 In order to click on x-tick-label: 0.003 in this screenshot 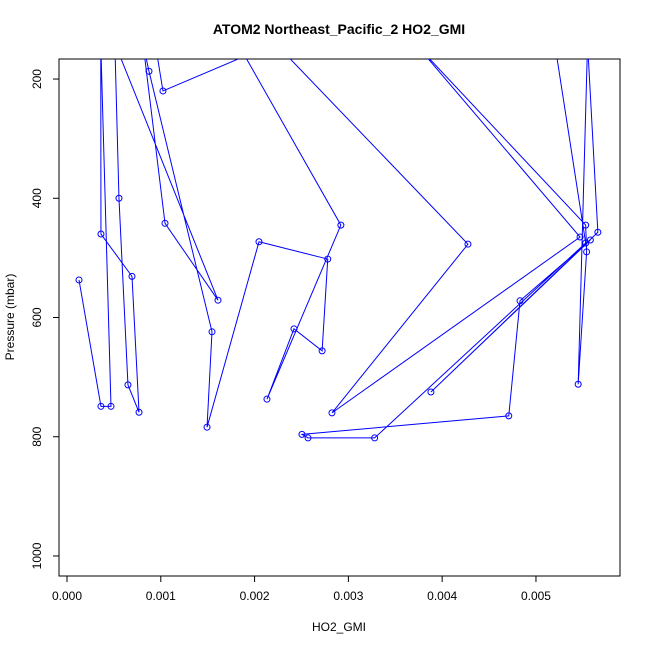, I will do `click(348, 596)`.